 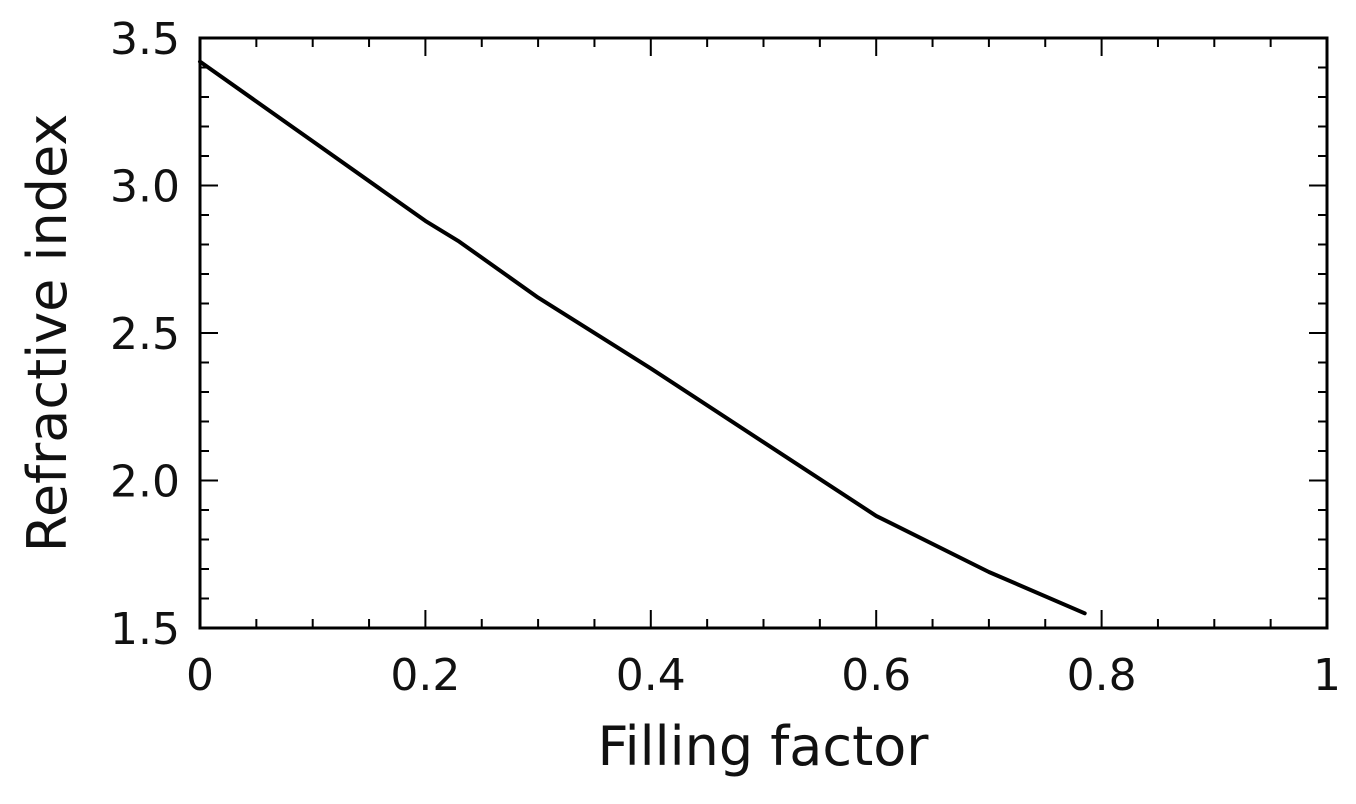 What do you see at coordinates (145, 39) in the screenshot?
I see `y-tick-label: 3.5` at bounding box center [145, 39].